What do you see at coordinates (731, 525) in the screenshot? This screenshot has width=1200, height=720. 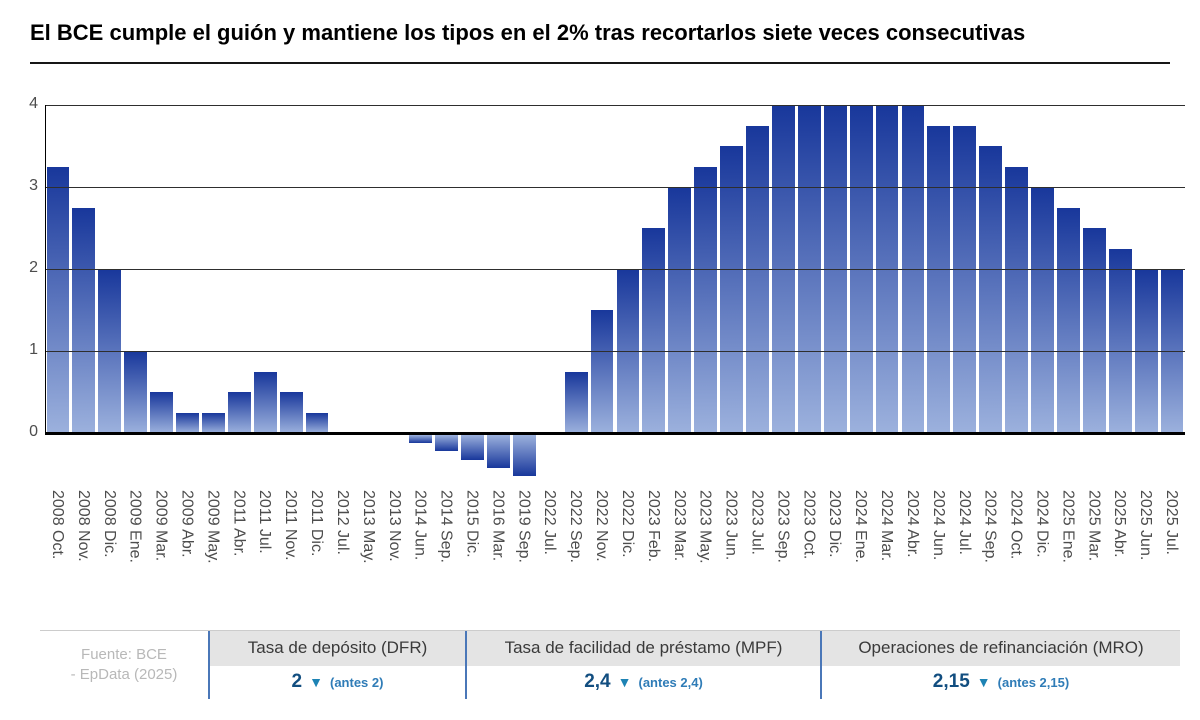 I see `x-axis-label: 2023 Jun.` at bounding box center [731, 525].